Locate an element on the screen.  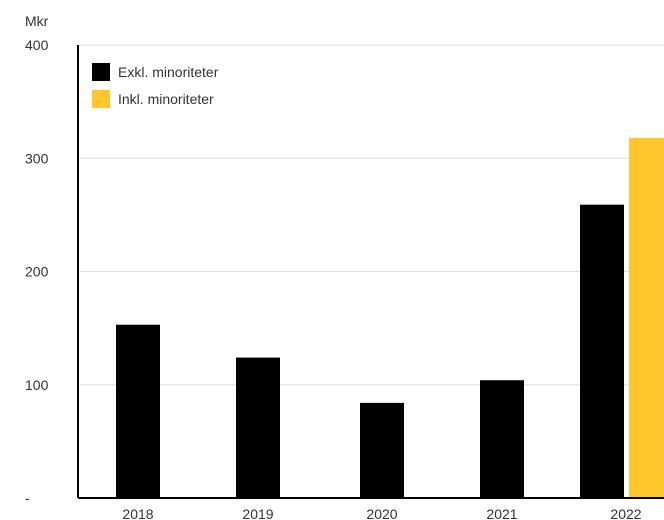
x-axis-ticks: 2018 2019 2020 2021 2022 is located at coordinates (381, 513).